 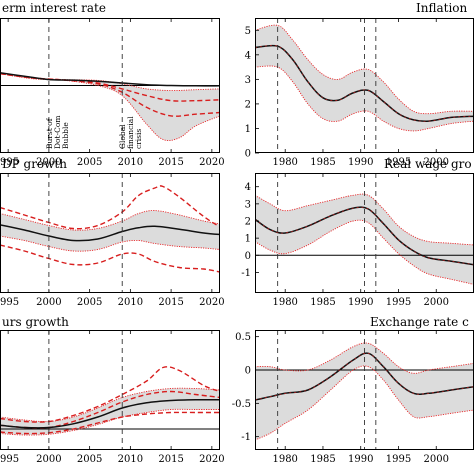 What do you see at coordinates (241, 404) in the screenshot?
I see `y-tick-label: -0.5` at bounding box center [241, 404].